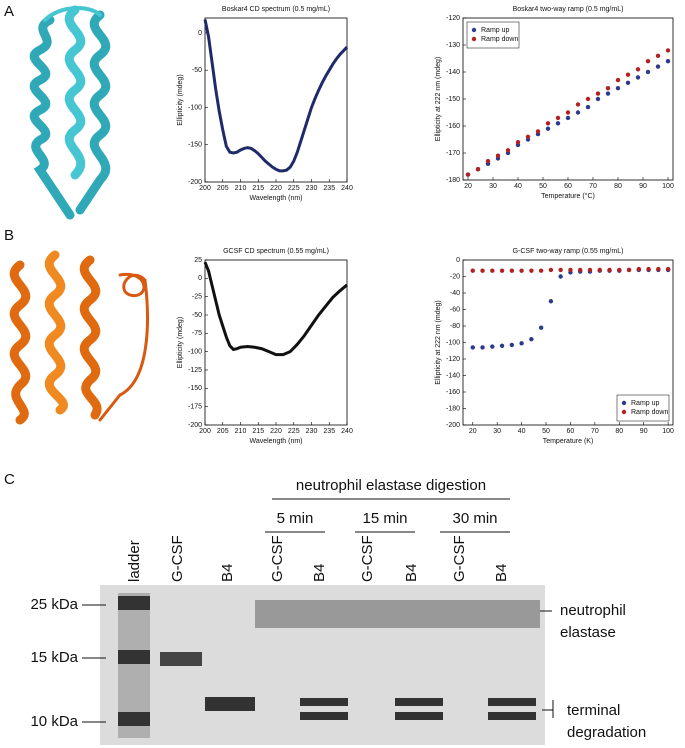 This screenshot has width=685, height=748. Describe the element at coordinates (312, 188) in the screenshot. I see `x-tick-label: 230` at that location.